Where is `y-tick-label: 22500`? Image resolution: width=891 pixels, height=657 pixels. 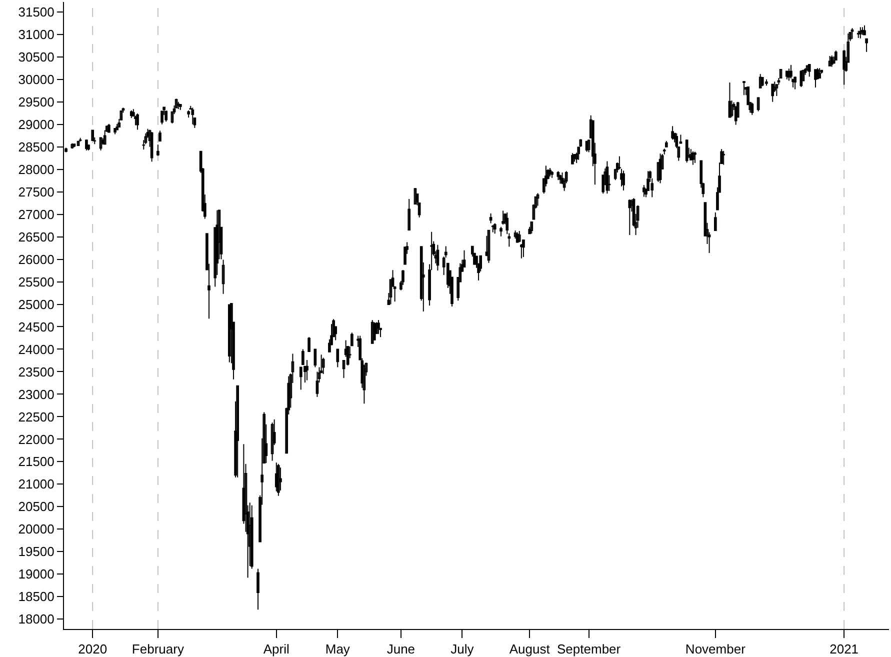 y-tick-label: 22500 is located at coordinates (36, 416).